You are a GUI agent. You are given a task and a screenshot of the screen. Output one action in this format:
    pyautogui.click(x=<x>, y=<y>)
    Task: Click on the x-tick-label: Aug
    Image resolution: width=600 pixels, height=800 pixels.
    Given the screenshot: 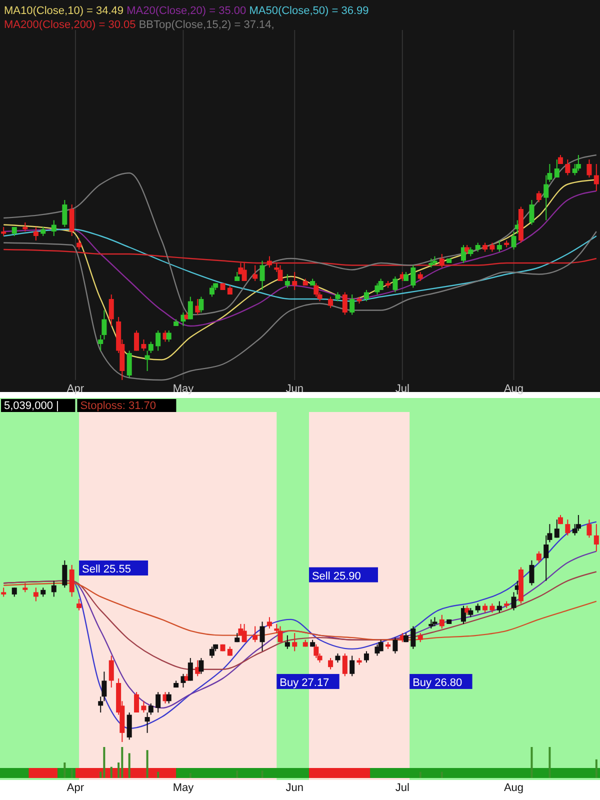 What is the action you would take?
    pyautogui.click(x=514, y=788)
    